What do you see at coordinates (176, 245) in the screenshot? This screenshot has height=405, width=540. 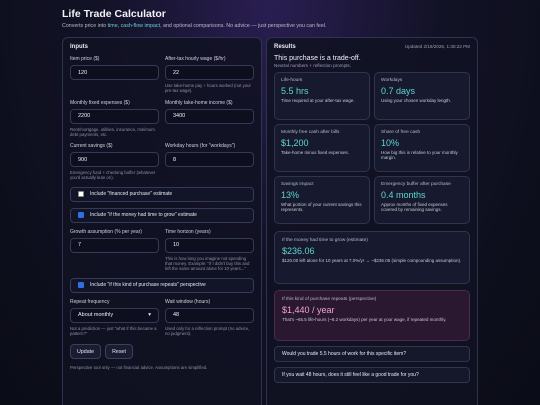 I see `input-value: 10` at bounding box center [176, 245].